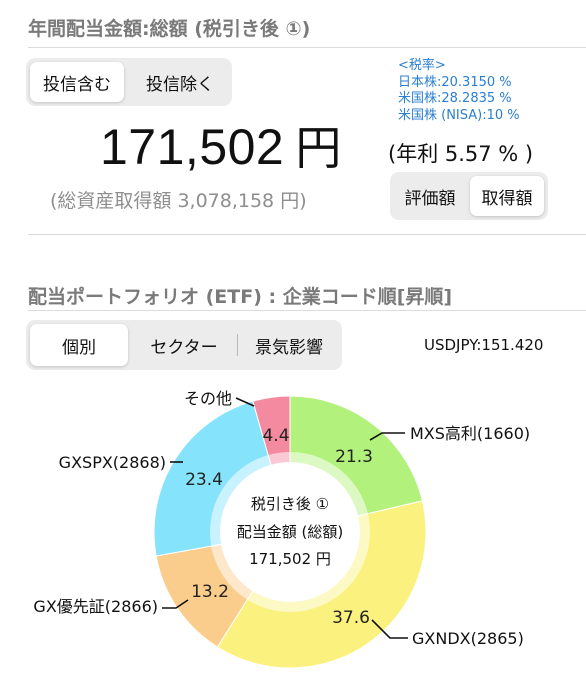 This screenshot has height=680, width=586. I want to click on slice-label-other: 4.4, so click(275, 436).